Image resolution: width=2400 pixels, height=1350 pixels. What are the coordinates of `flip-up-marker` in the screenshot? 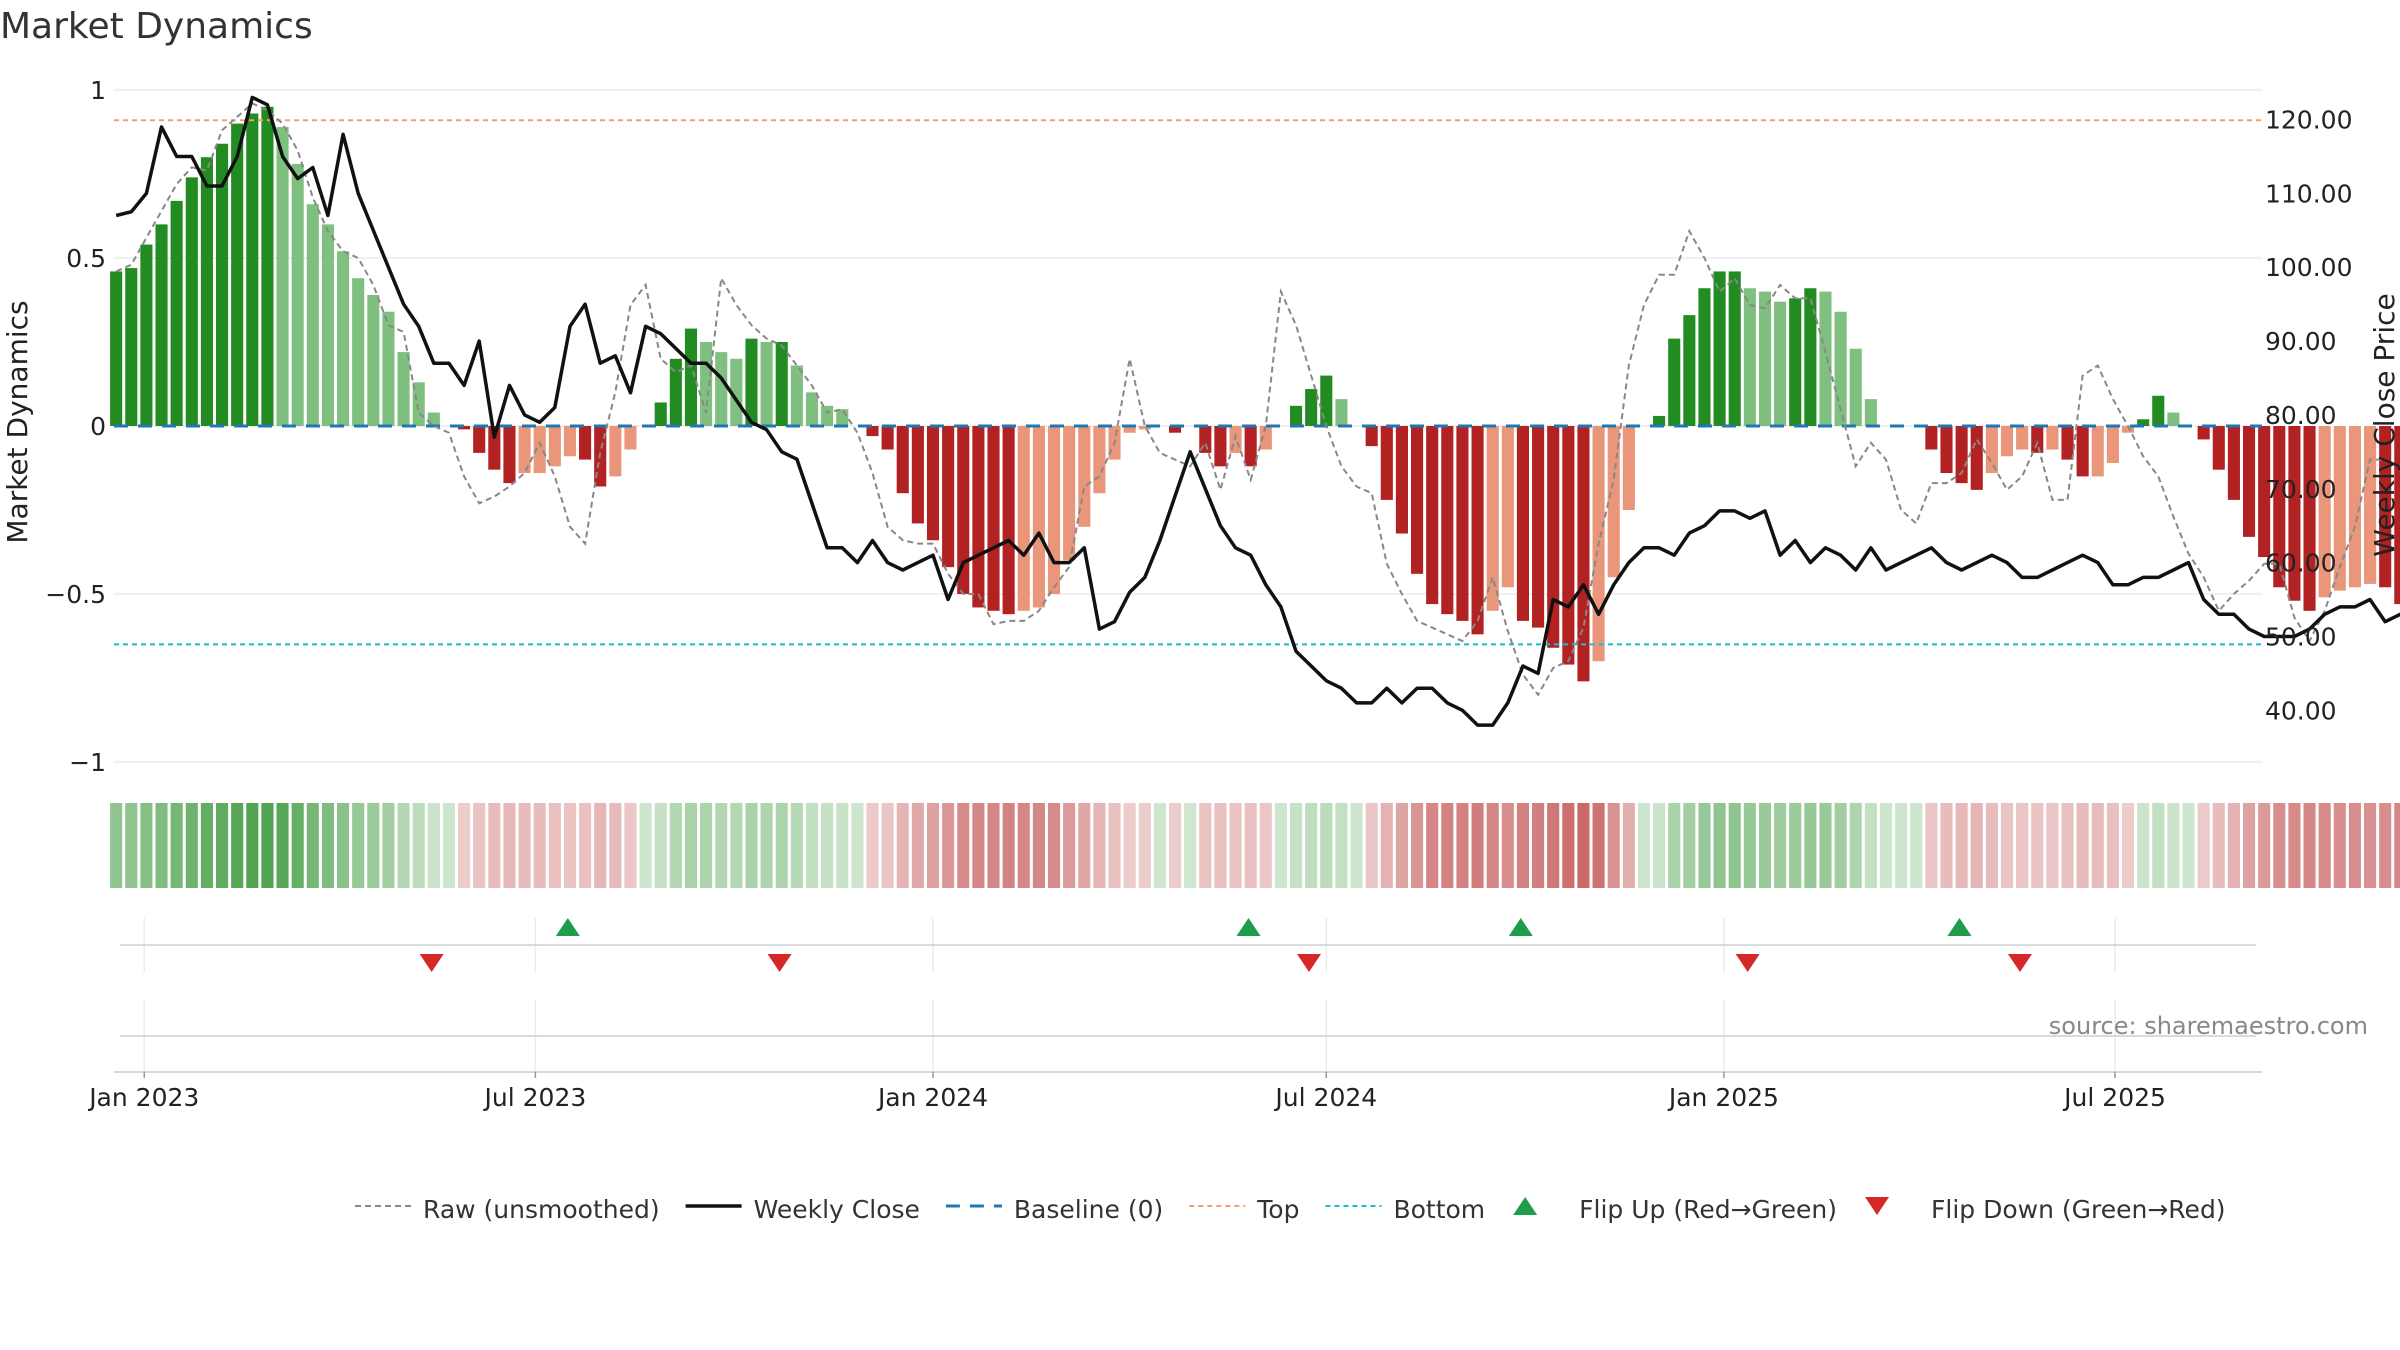 It's located at (567, 927).